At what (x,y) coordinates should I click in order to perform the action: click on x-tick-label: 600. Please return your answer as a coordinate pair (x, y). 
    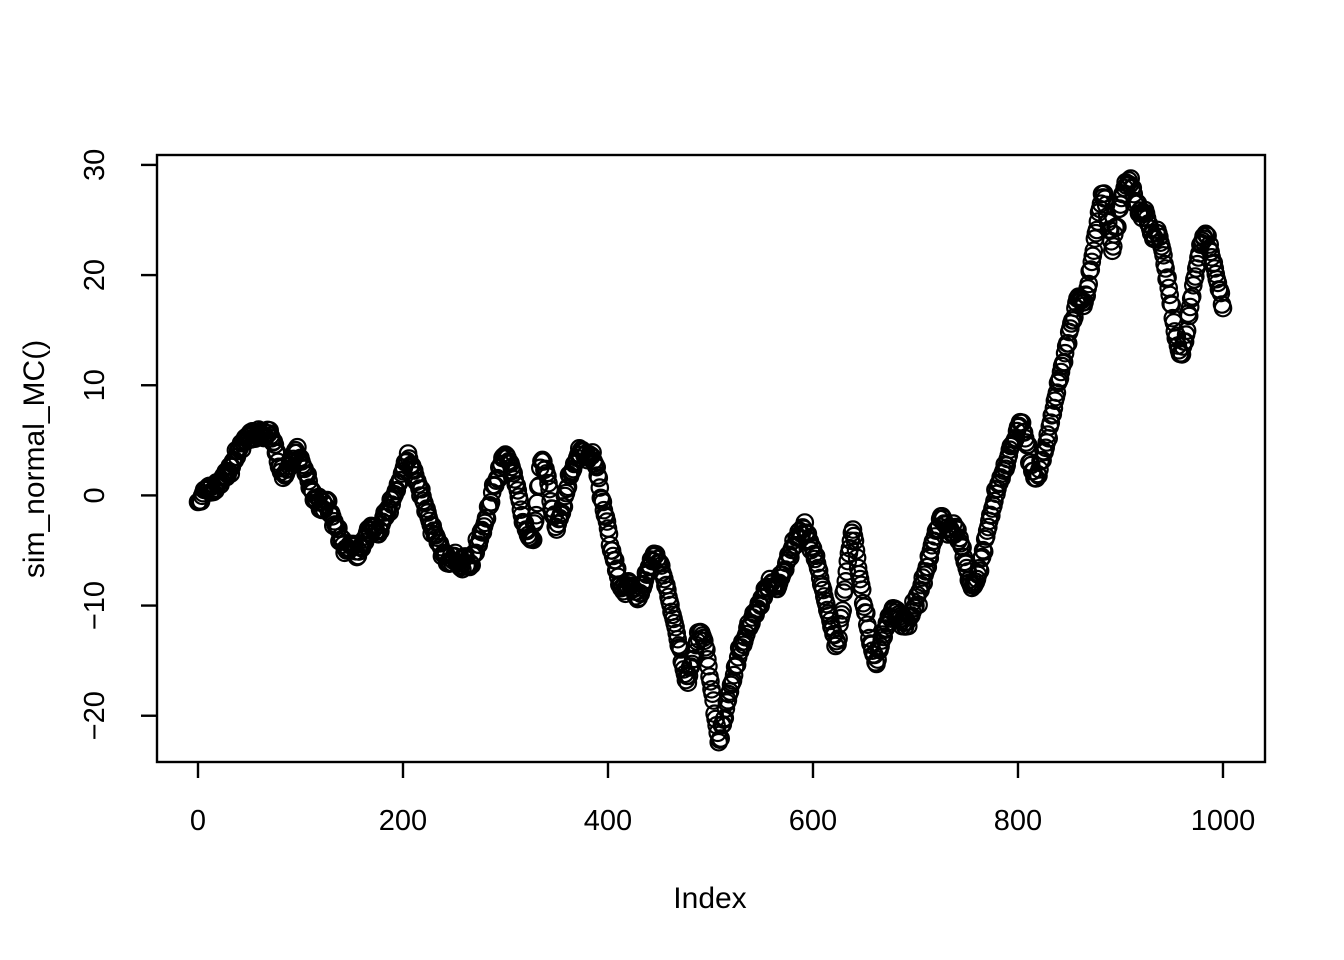
    Looking at the image, I should click on (813, 821).